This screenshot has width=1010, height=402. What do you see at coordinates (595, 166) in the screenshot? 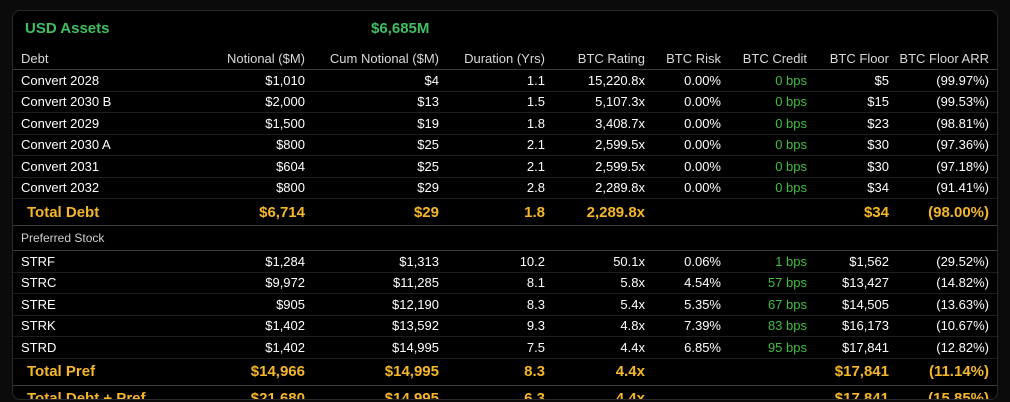
I see `cell-btc-rating: 2,599.5x` at bounding box center [595, 166].